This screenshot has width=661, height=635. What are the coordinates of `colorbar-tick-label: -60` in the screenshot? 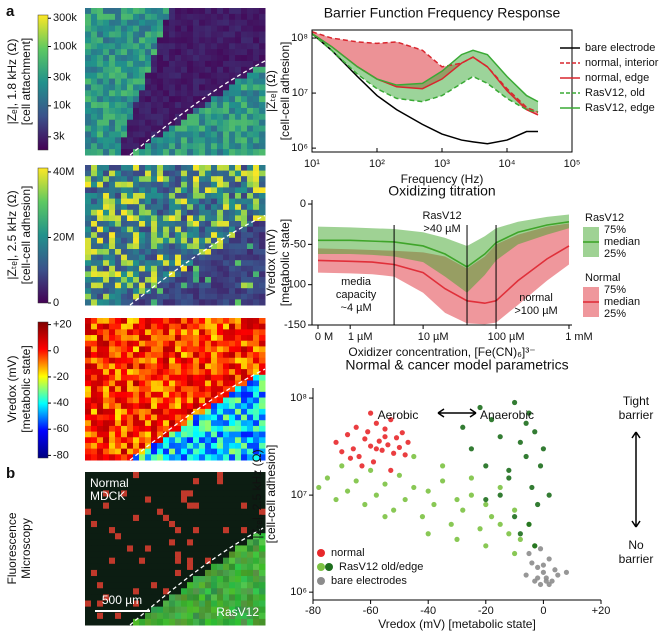 It's located at (61, 429).